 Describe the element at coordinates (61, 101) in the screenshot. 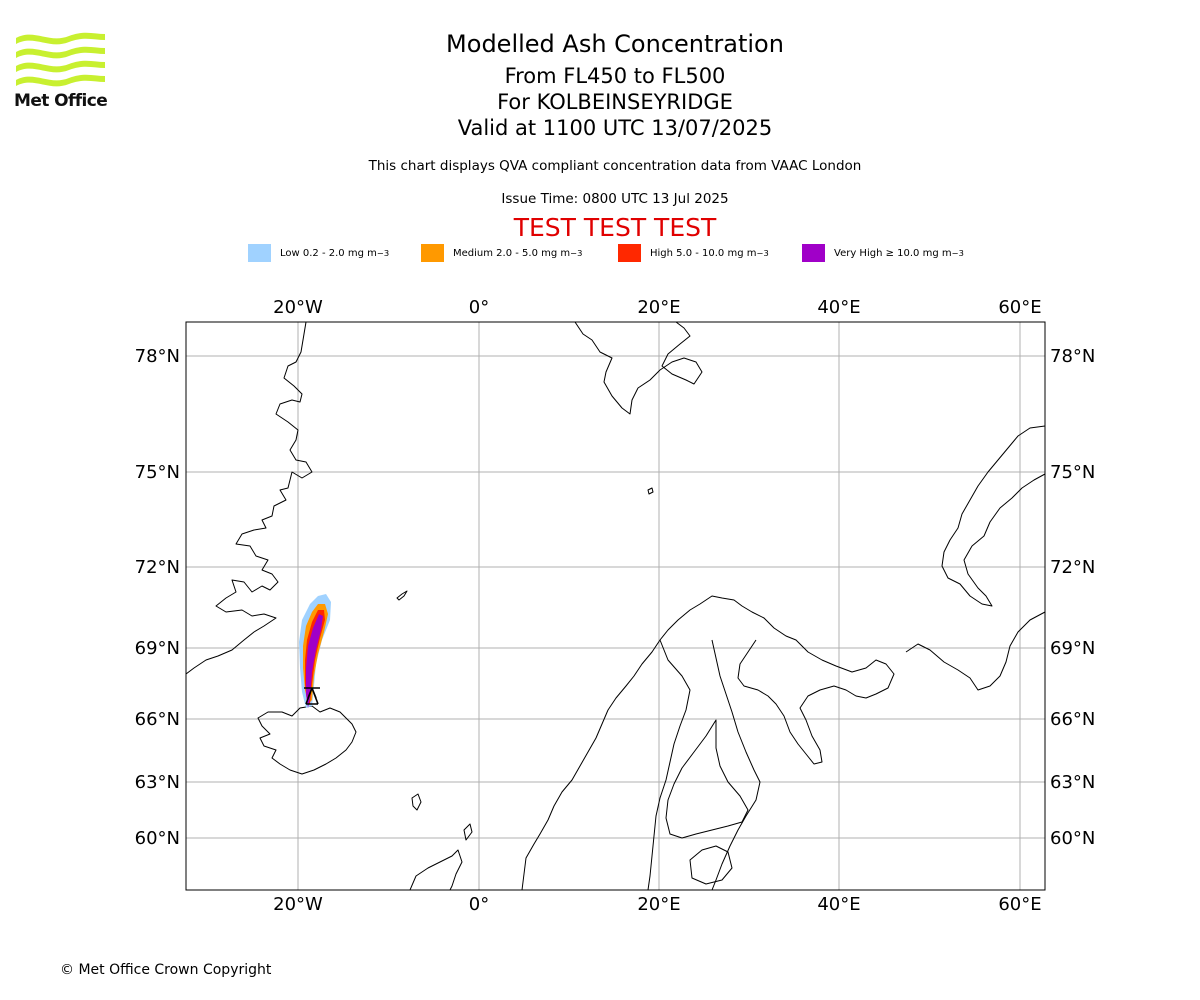

I see `met-office-logo-text: Met Office` at that location.